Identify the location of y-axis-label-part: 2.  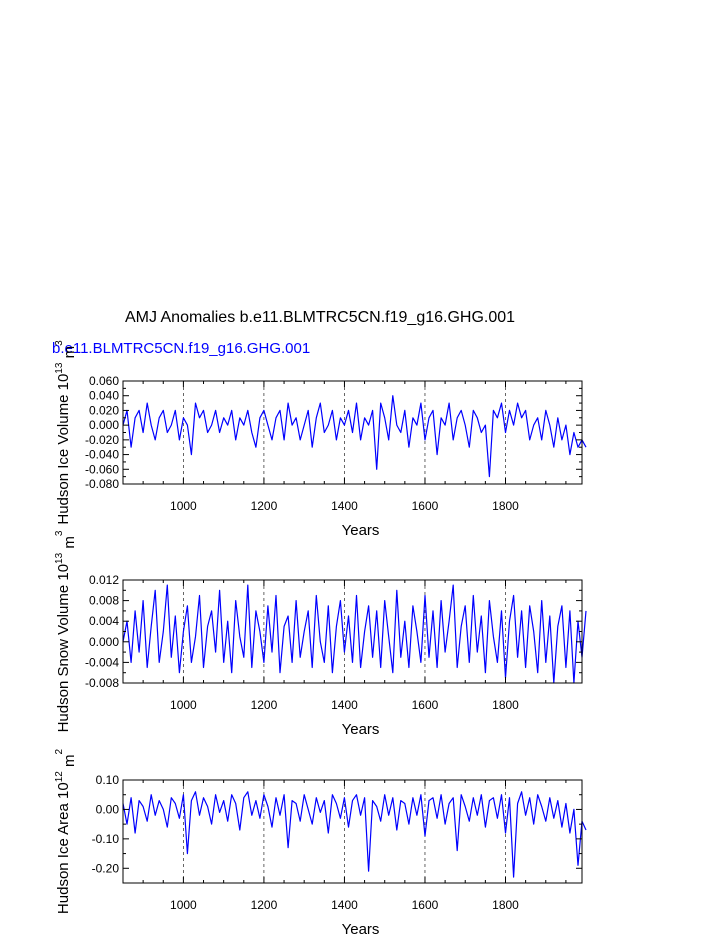
(59, 752).